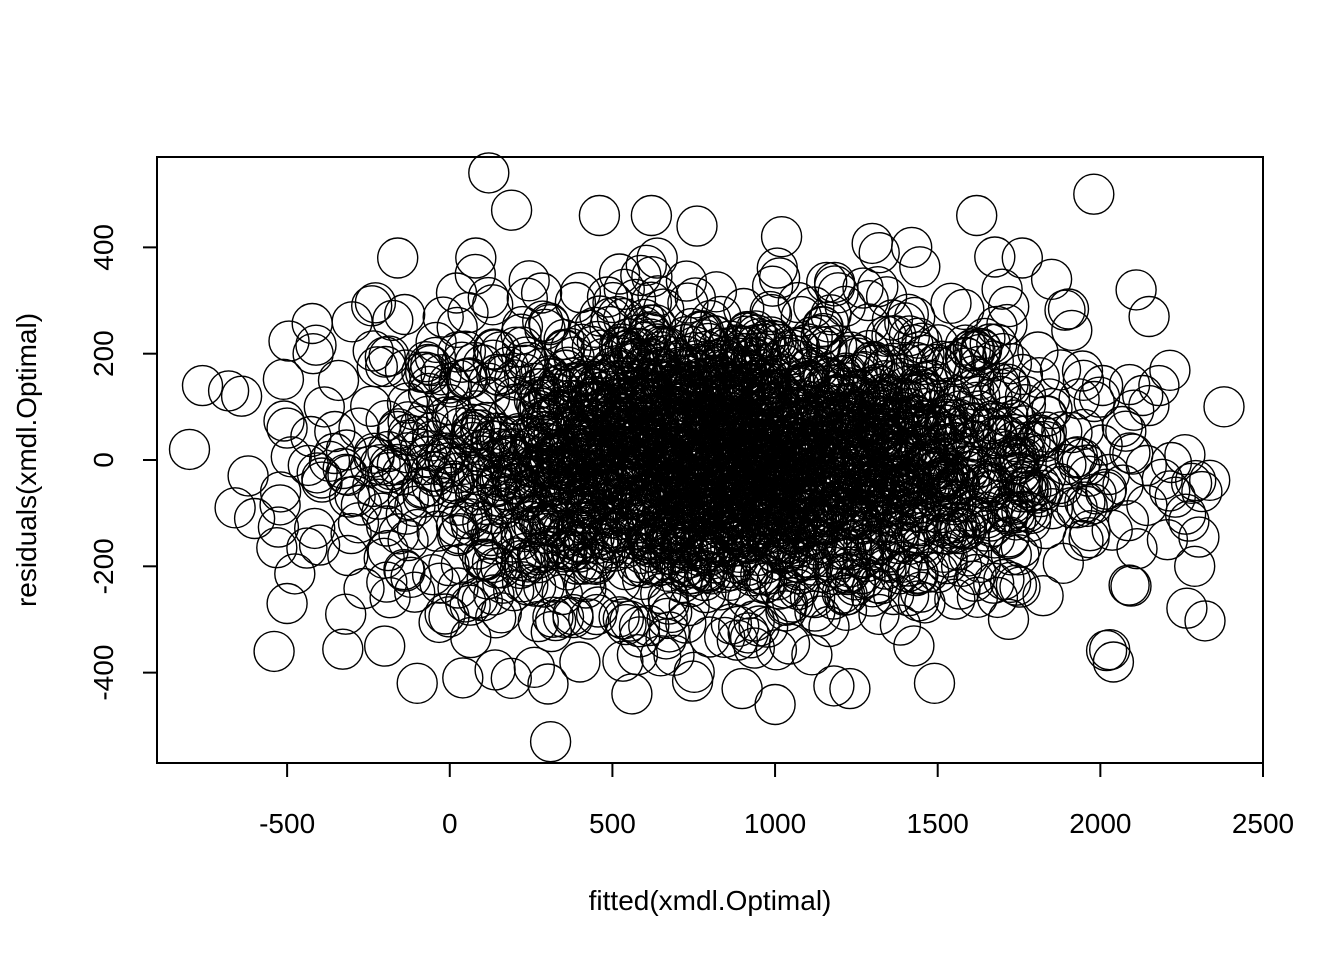 This screenshot has width=1344, height=960. Describe the element at coordinates (612, 823) in the screenshot. I see `x-tick-label: 500` at that location.